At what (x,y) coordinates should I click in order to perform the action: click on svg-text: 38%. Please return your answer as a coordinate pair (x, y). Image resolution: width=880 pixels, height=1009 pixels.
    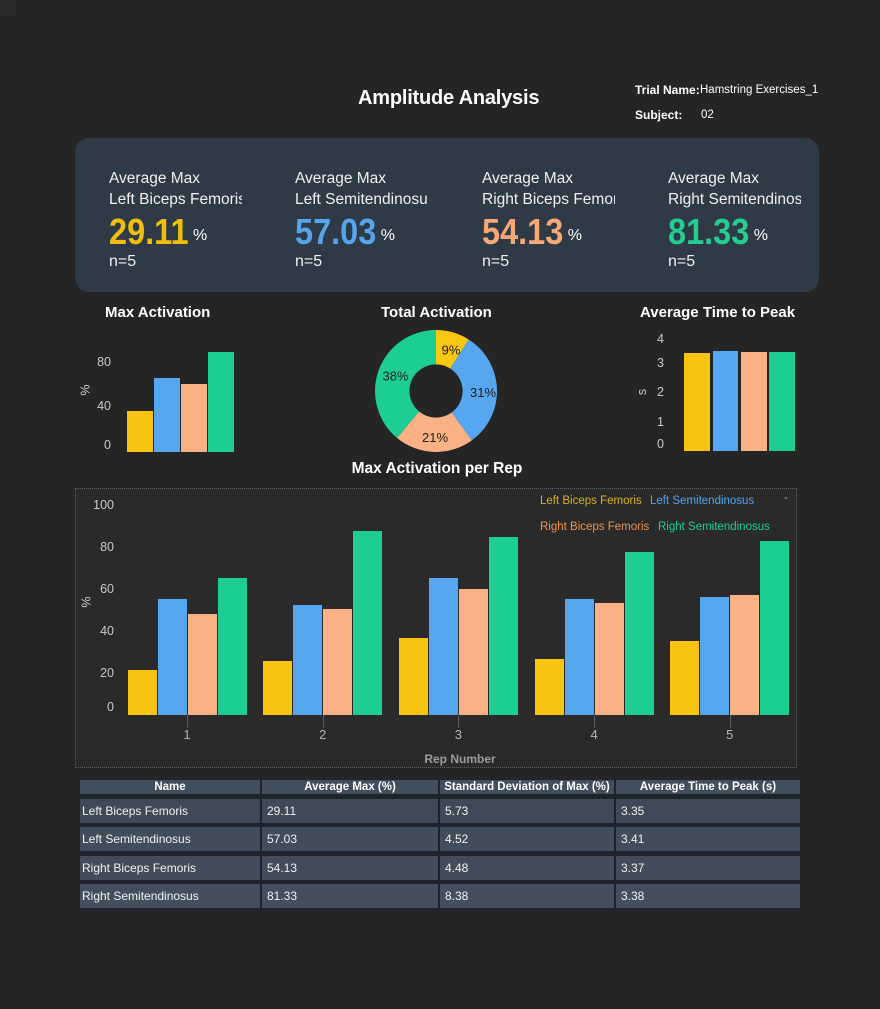
    Looking at the image, I should click on (395, 376).